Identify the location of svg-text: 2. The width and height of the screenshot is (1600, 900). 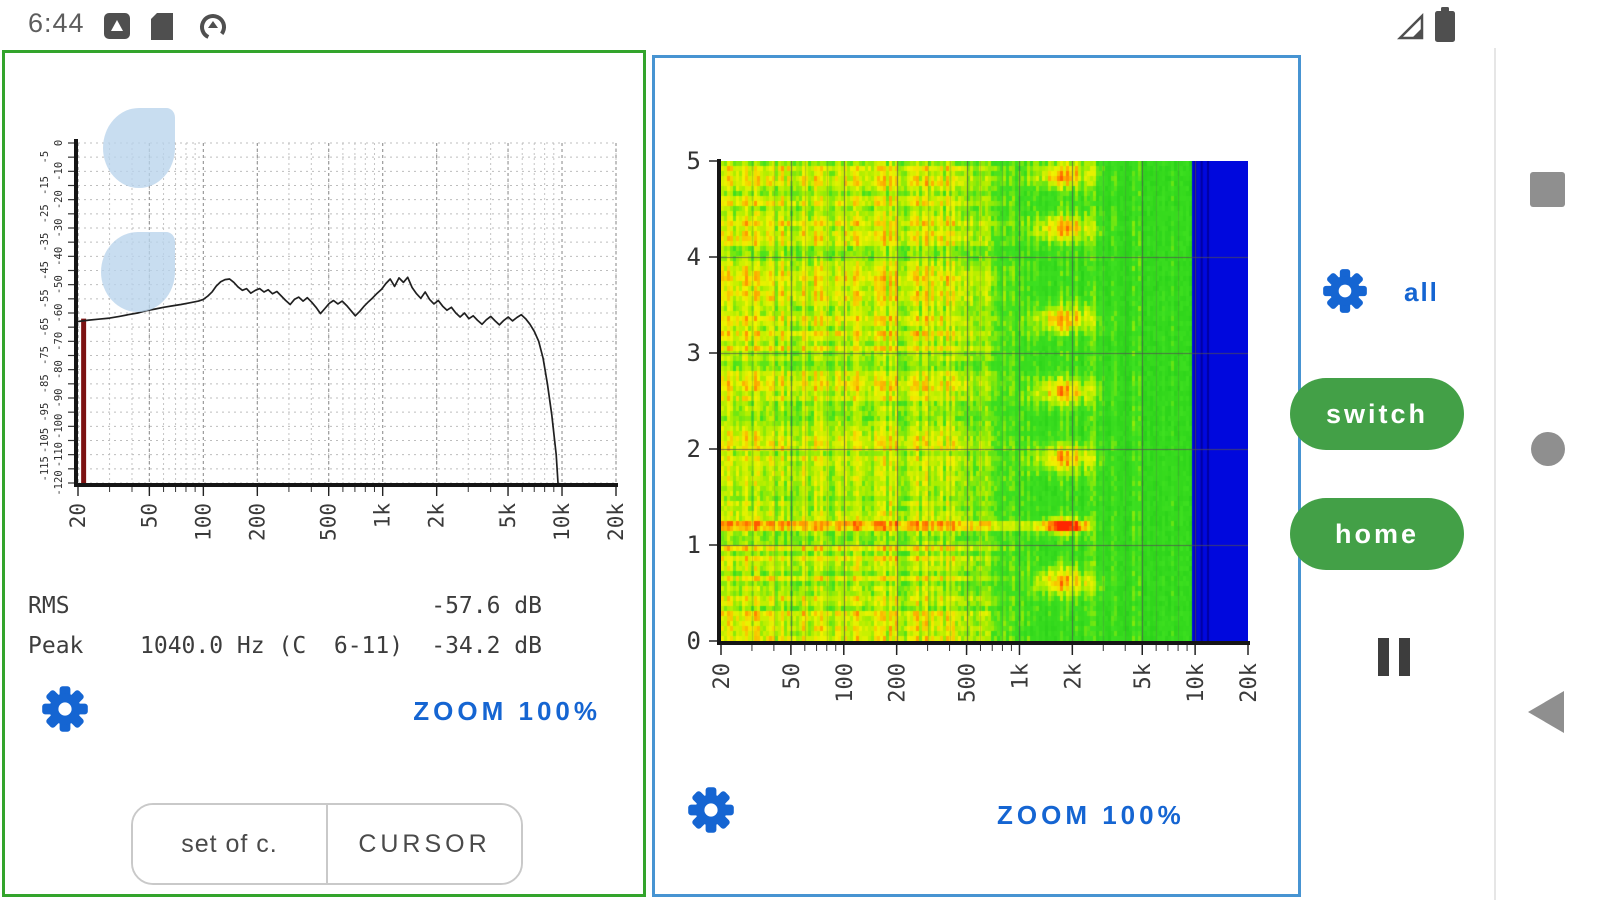
(694, 449).